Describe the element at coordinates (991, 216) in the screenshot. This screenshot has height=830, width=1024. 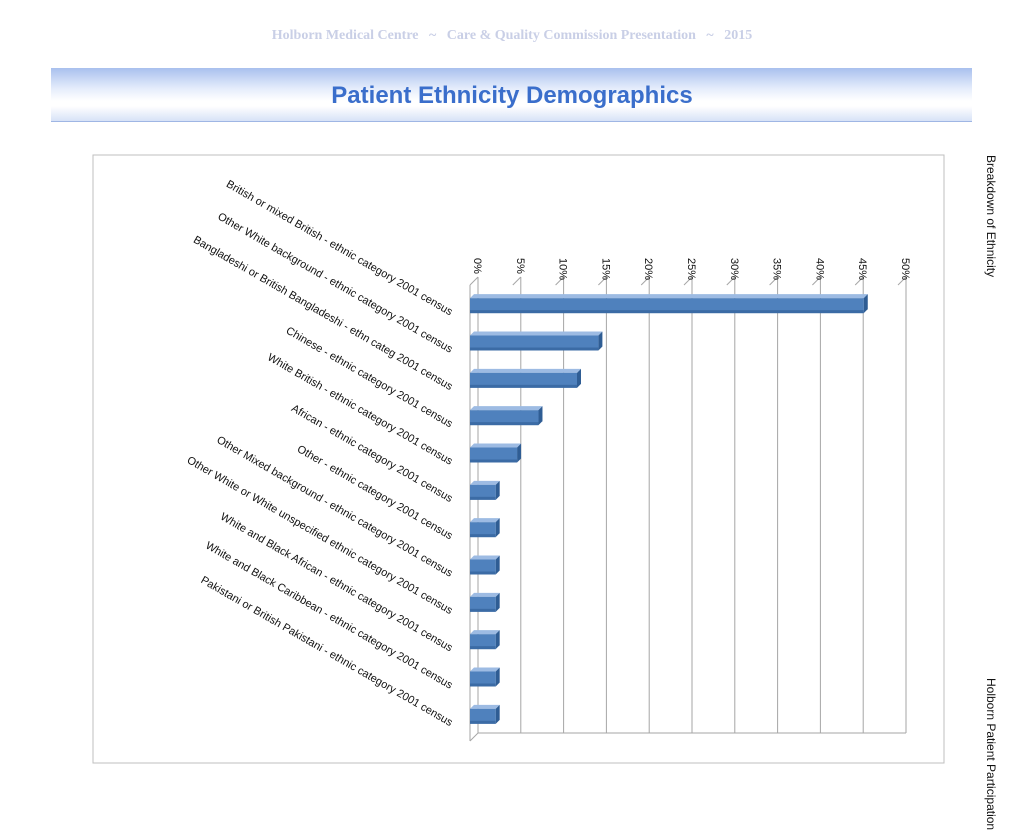
I see `chart-title-vertical: Breakdown of Ethnicity` at that location.